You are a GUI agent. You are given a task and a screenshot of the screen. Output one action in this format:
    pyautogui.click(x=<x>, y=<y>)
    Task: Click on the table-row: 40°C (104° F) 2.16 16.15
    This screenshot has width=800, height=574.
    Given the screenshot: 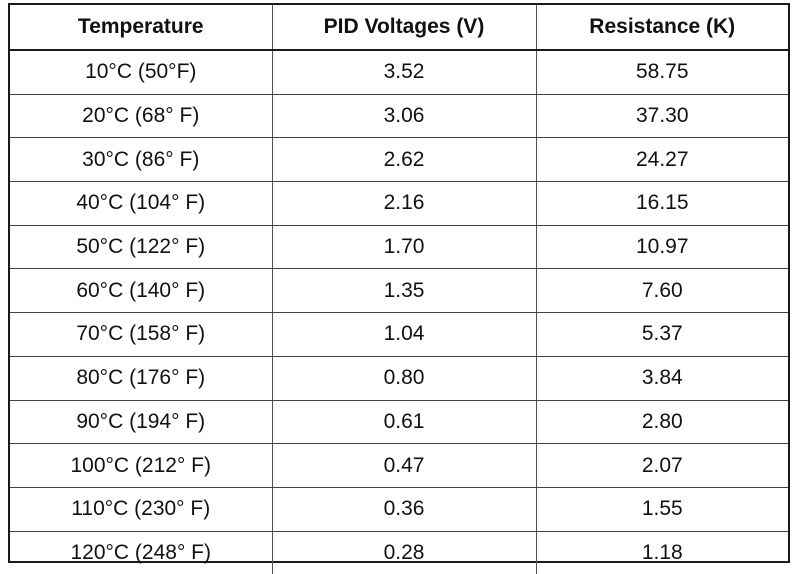 What is the action you would take?
    pyautogui.click(x=399, y=203)
    